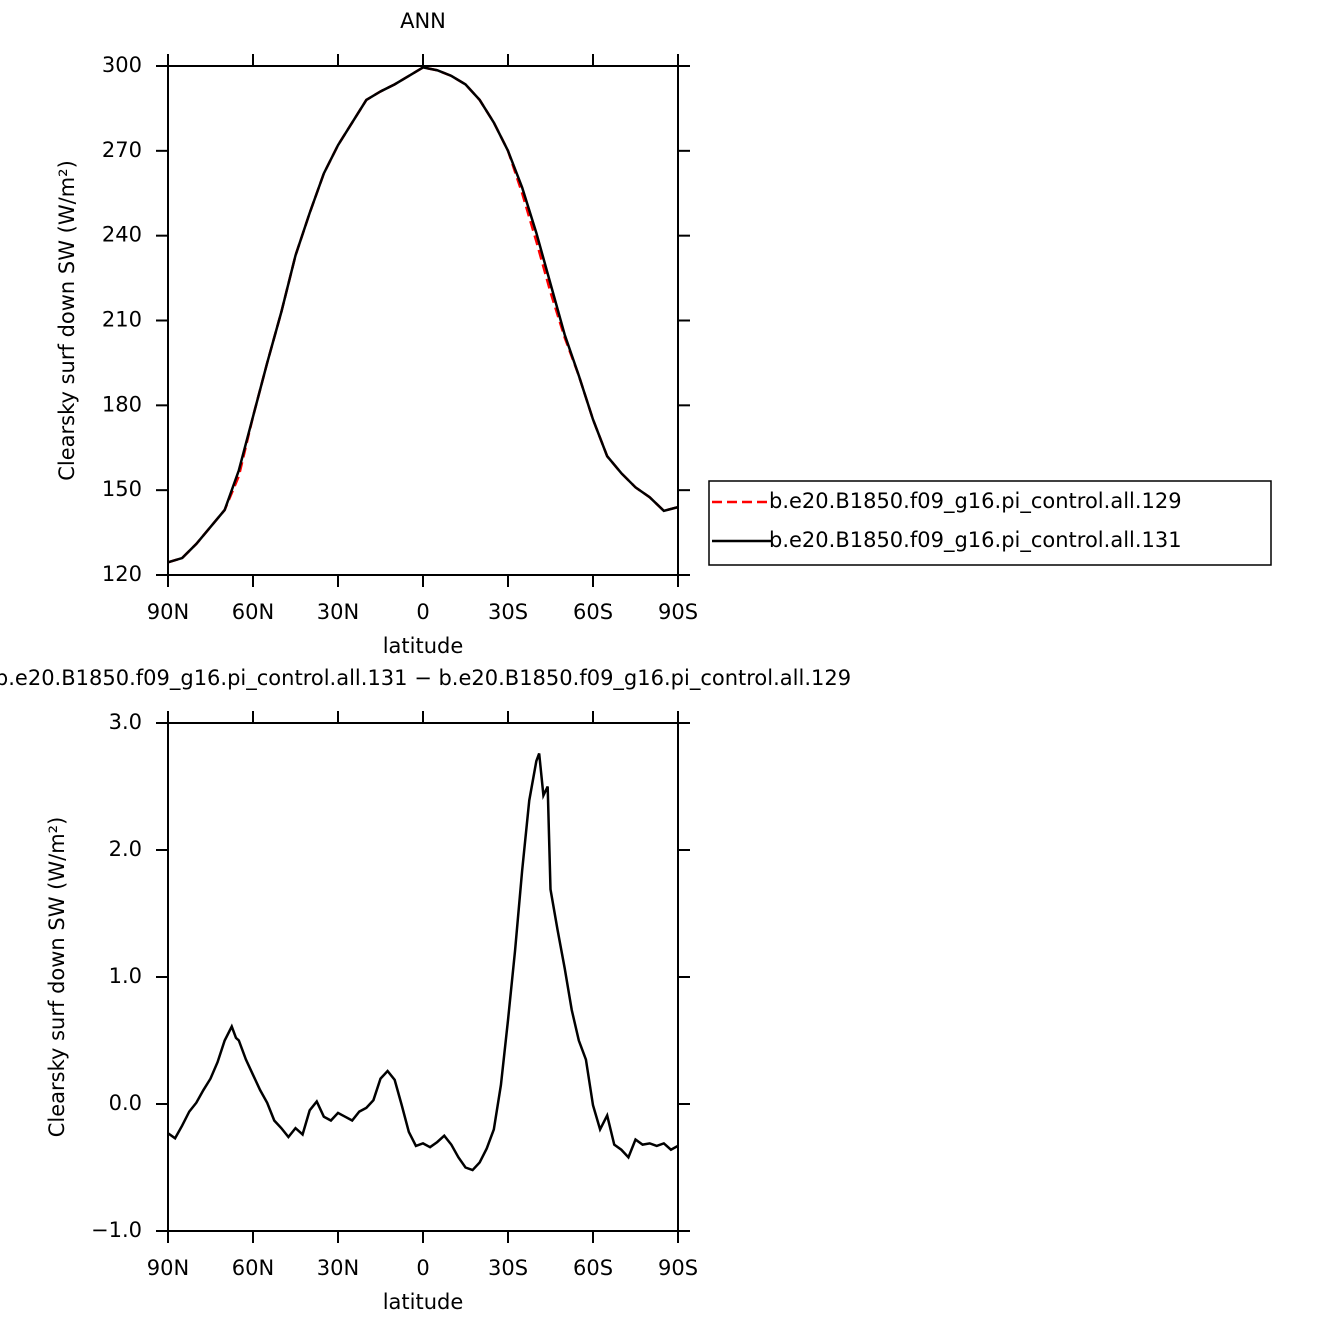 This screenshot has width=1327, height=1324. What do you see at coordinates (122, 320) in the screenshot?
I see `y-tick-label: 210` at bounding box center [122, 320].